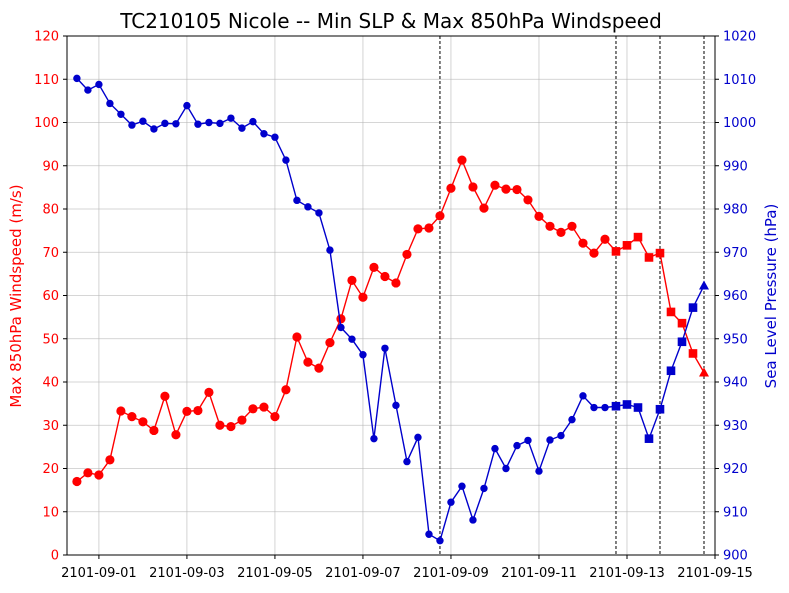  I want to click on right-tick-label: 1000, so click(739, 123).